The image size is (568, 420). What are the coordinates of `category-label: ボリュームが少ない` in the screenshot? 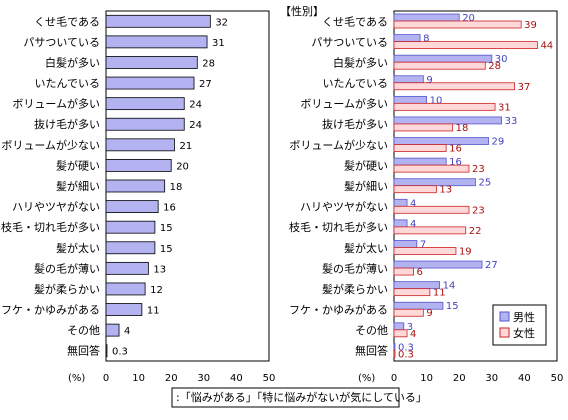 It's located at (50, 145).